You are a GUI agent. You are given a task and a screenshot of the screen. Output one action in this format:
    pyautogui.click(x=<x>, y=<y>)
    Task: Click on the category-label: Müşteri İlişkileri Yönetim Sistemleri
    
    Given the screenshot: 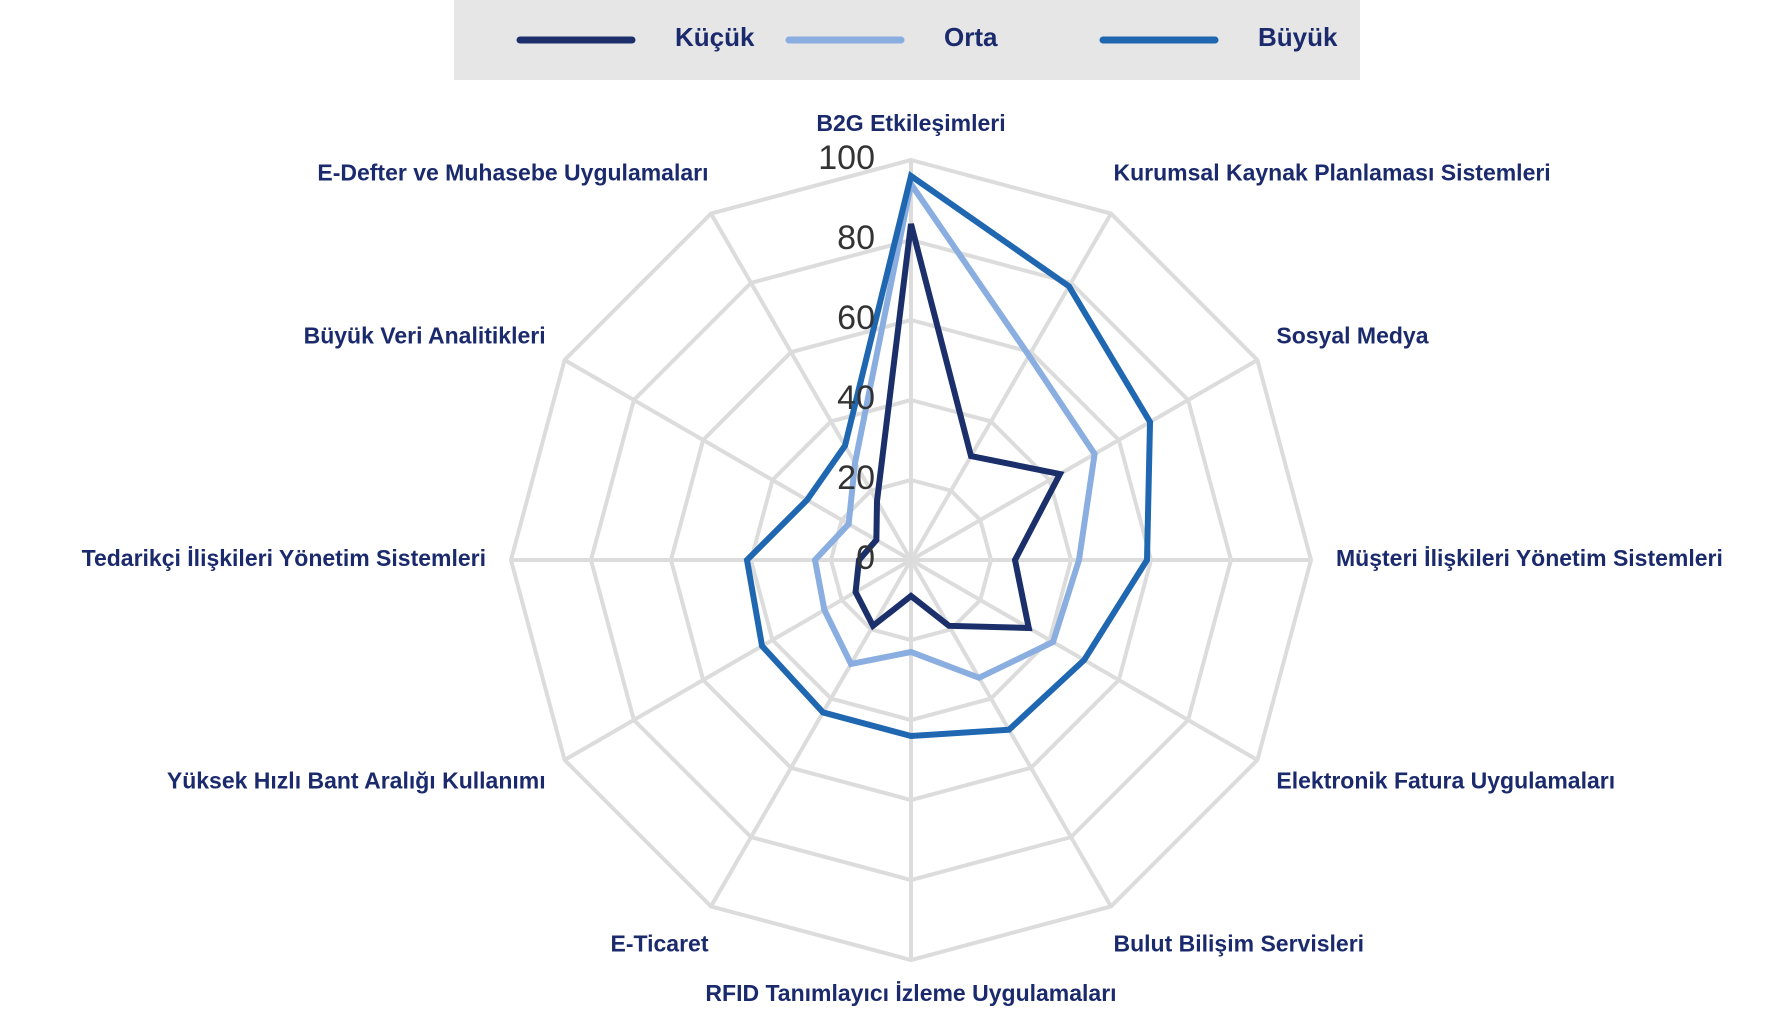 What is the action you would take?
    pyautogui.click(x=1529, y=558)
    